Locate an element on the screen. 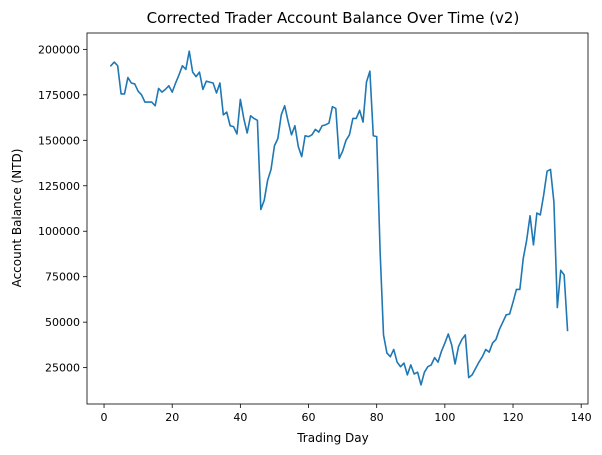 This screenshot has height=455, width=602. x-tick-label: 140 is located at coordinates (581, 417).